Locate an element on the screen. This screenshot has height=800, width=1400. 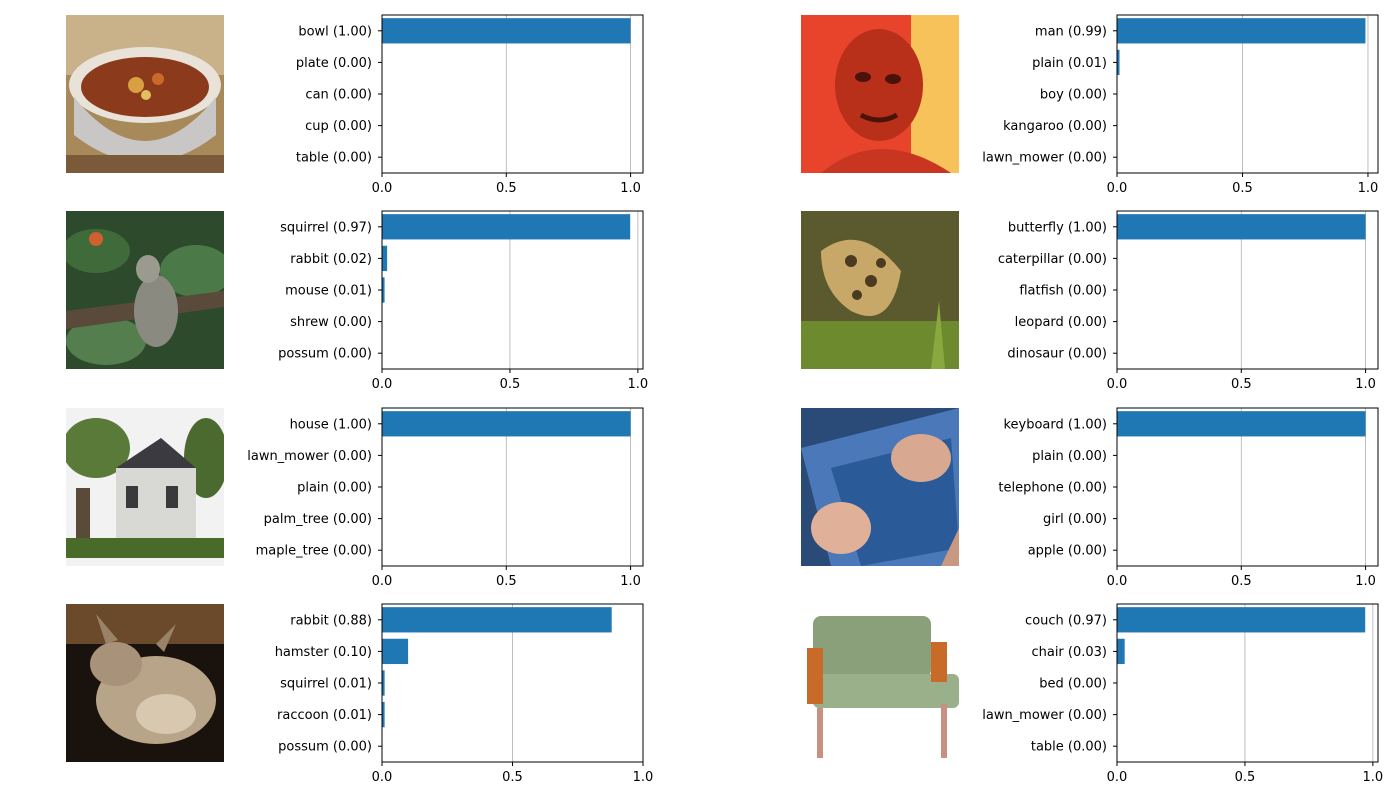
chart-1-xtick-label-0: 0.0 is located at coordinates (1117, 188).